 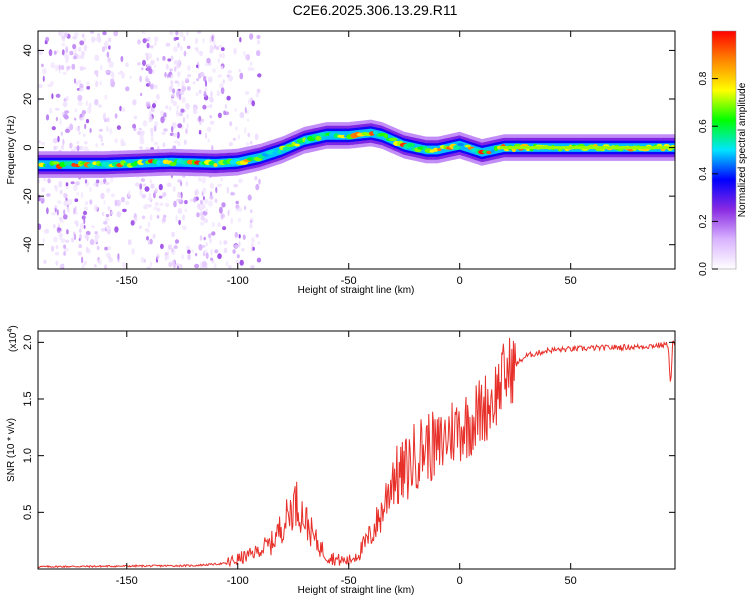 I want to click on y-tick-label: 20, so click(x=28, y=99).